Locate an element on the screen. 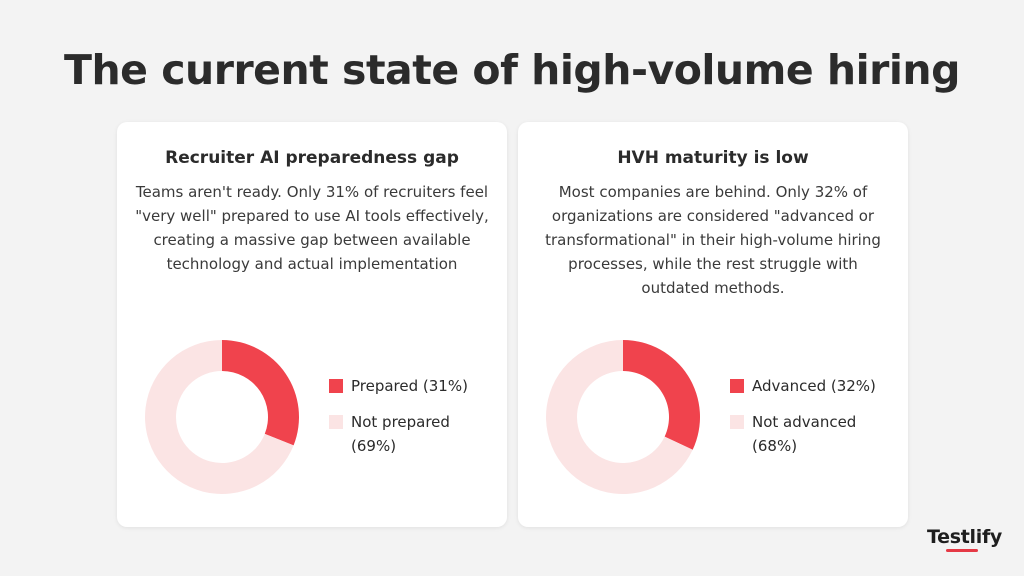 The width and height of the screenshot is (1024, 576). brand-name: Testlify is located at coordinates (964, 537).